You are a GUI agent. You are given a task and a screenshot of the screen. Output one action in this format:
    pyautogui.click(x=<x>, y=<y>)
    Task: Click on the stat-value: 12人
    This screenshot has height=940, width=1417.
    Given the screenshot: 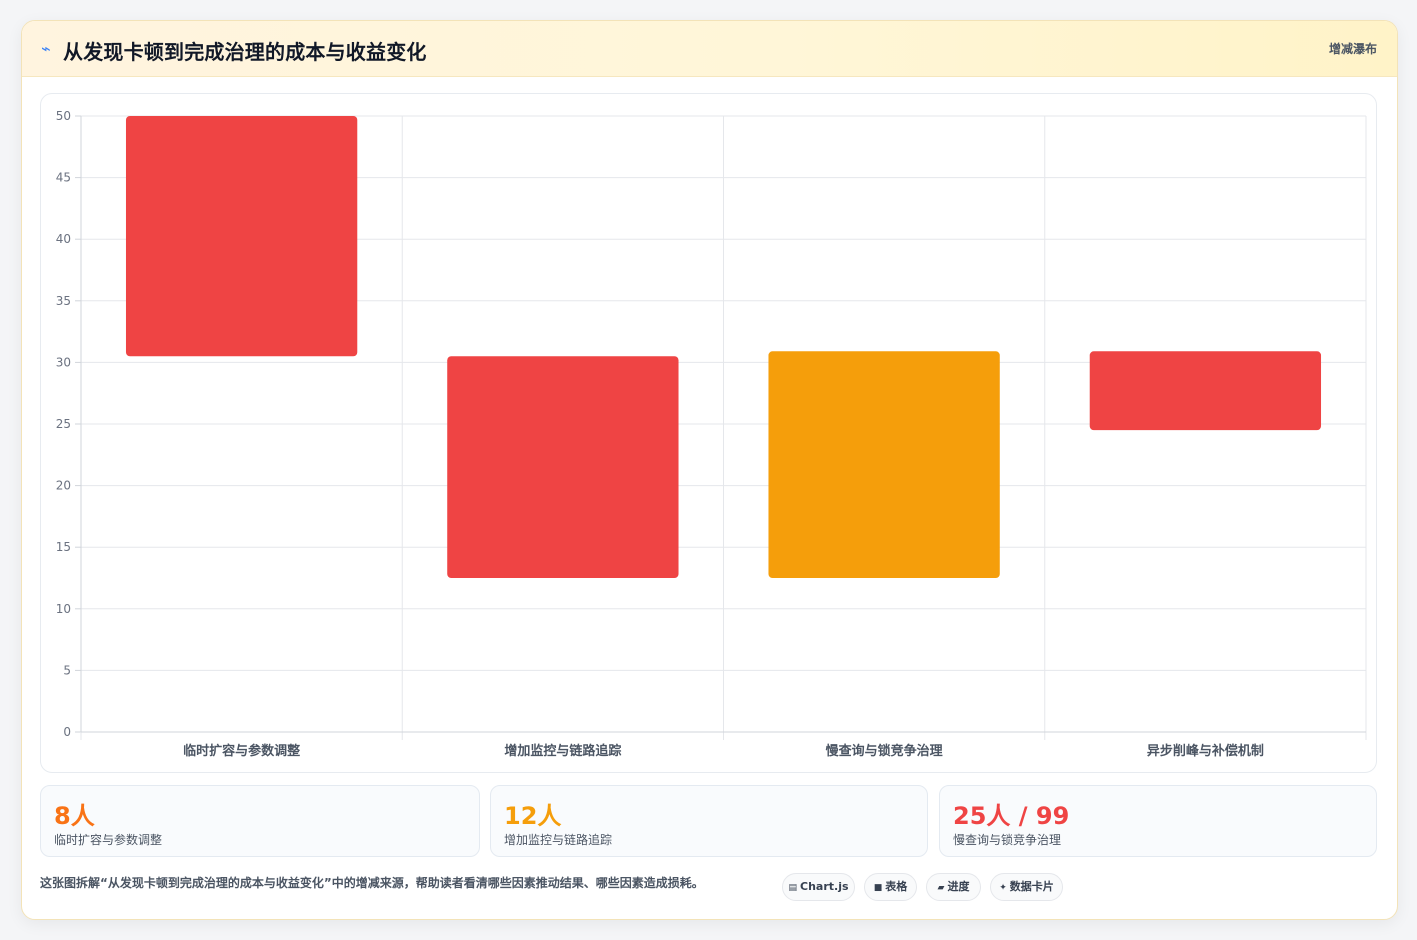 What is the action you would take?
    pyautogui.click(x=533, y=816)
    